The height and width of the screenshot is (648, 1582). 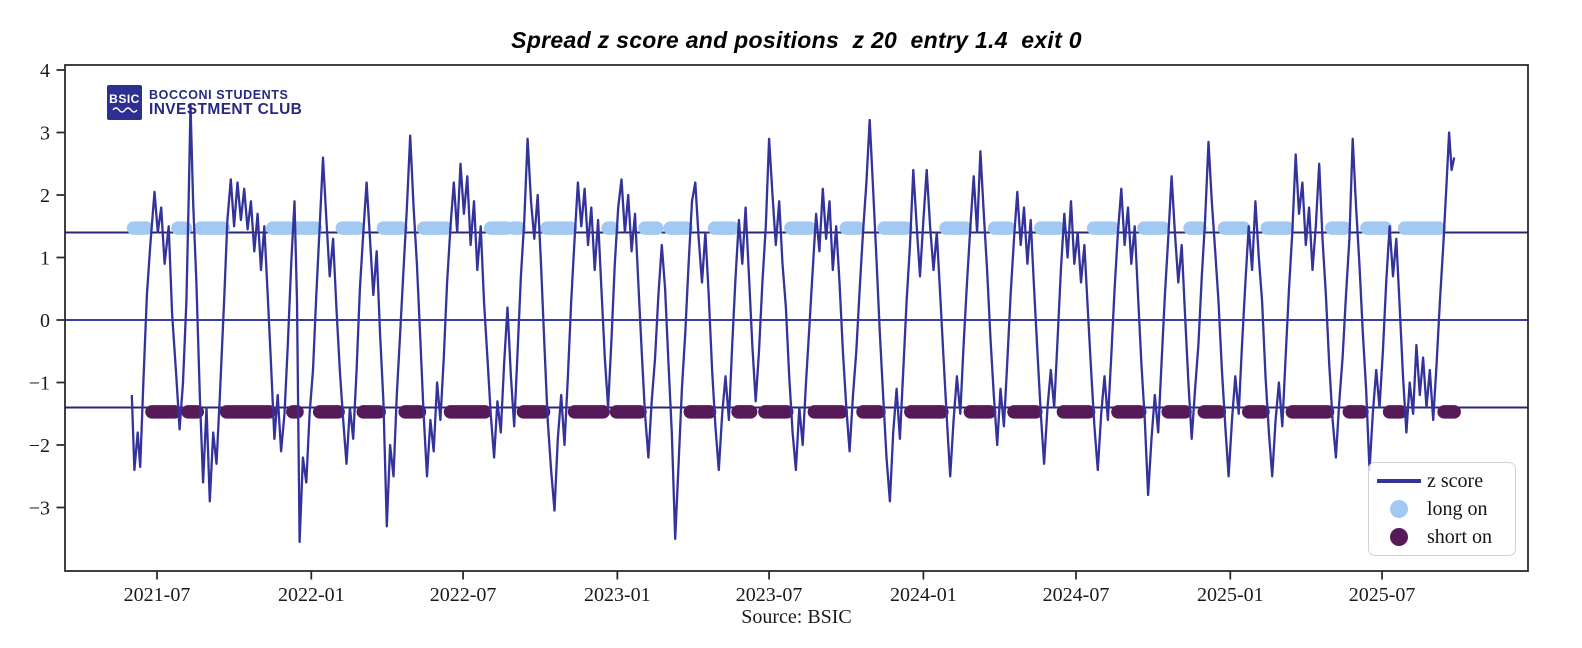 What do you see at coordinates (226, 109) in the screenshot?
I see `logo-line2: INVESTMENT CLUB` at bounding box center [226, 109].